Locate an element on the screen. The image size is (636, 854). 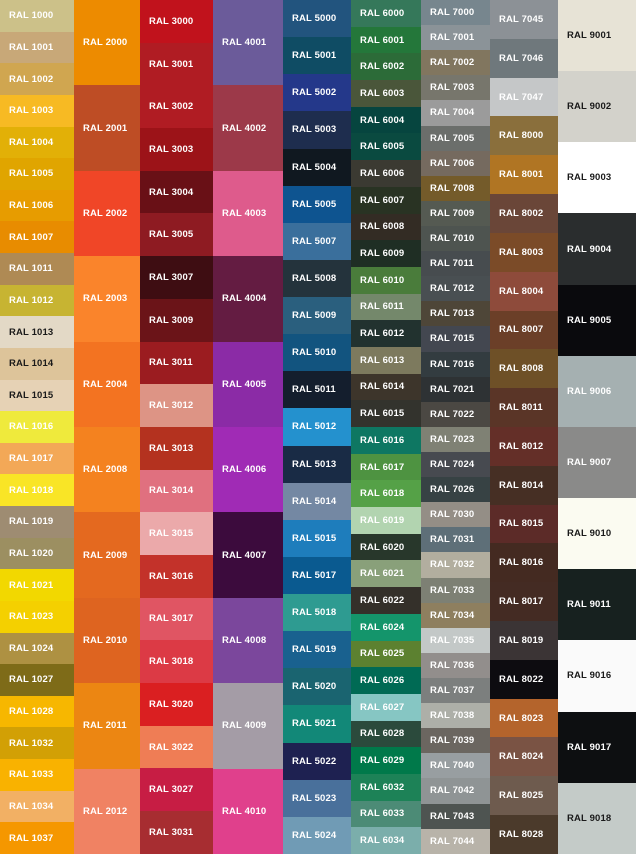
colour-swatch: RAL 1011 is located at coordinates (37, 269).